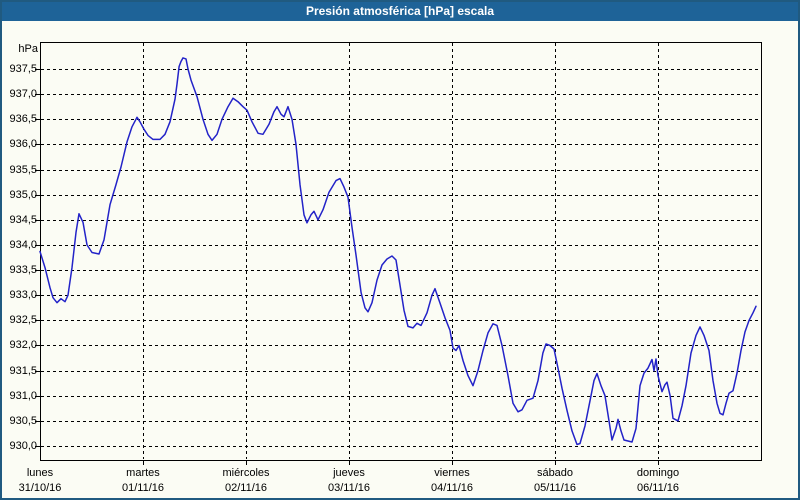 The image size is (800, 500). I want to click on y-tick-label: 934,5, so click(23, 220).